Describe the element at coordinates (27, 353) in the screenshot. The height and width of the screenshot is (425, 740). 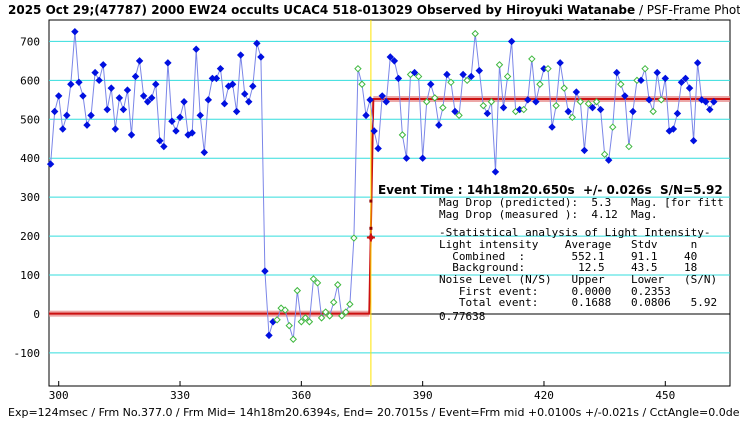
I see `y-tick-label: -100` at that location.